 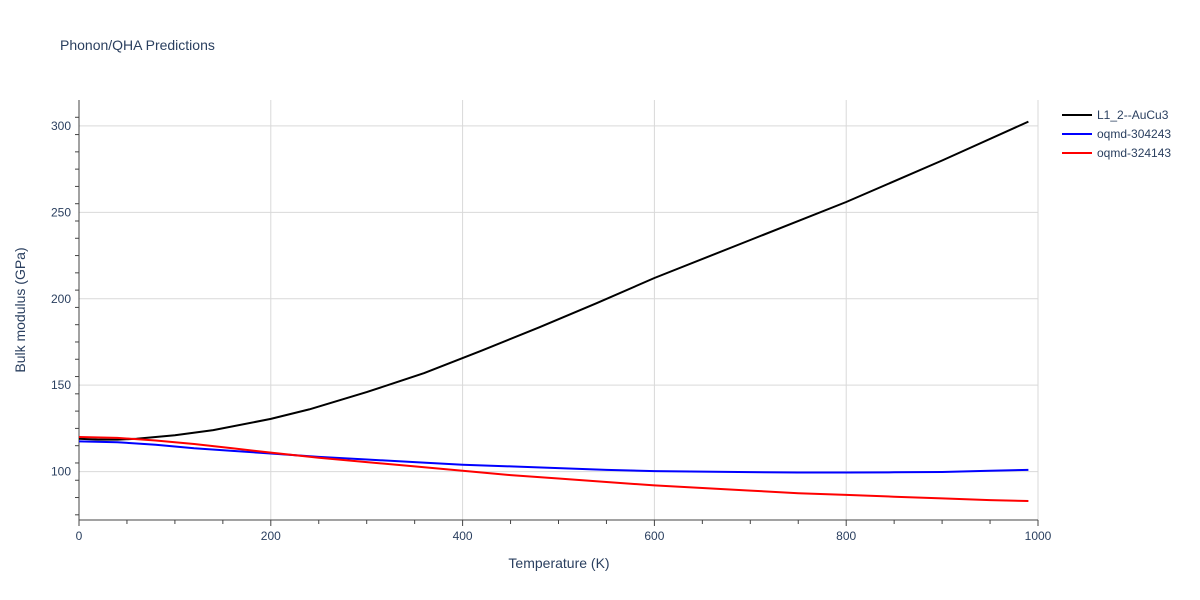 I want to click on x-tick-label: 400, so click(x=463, y=536).